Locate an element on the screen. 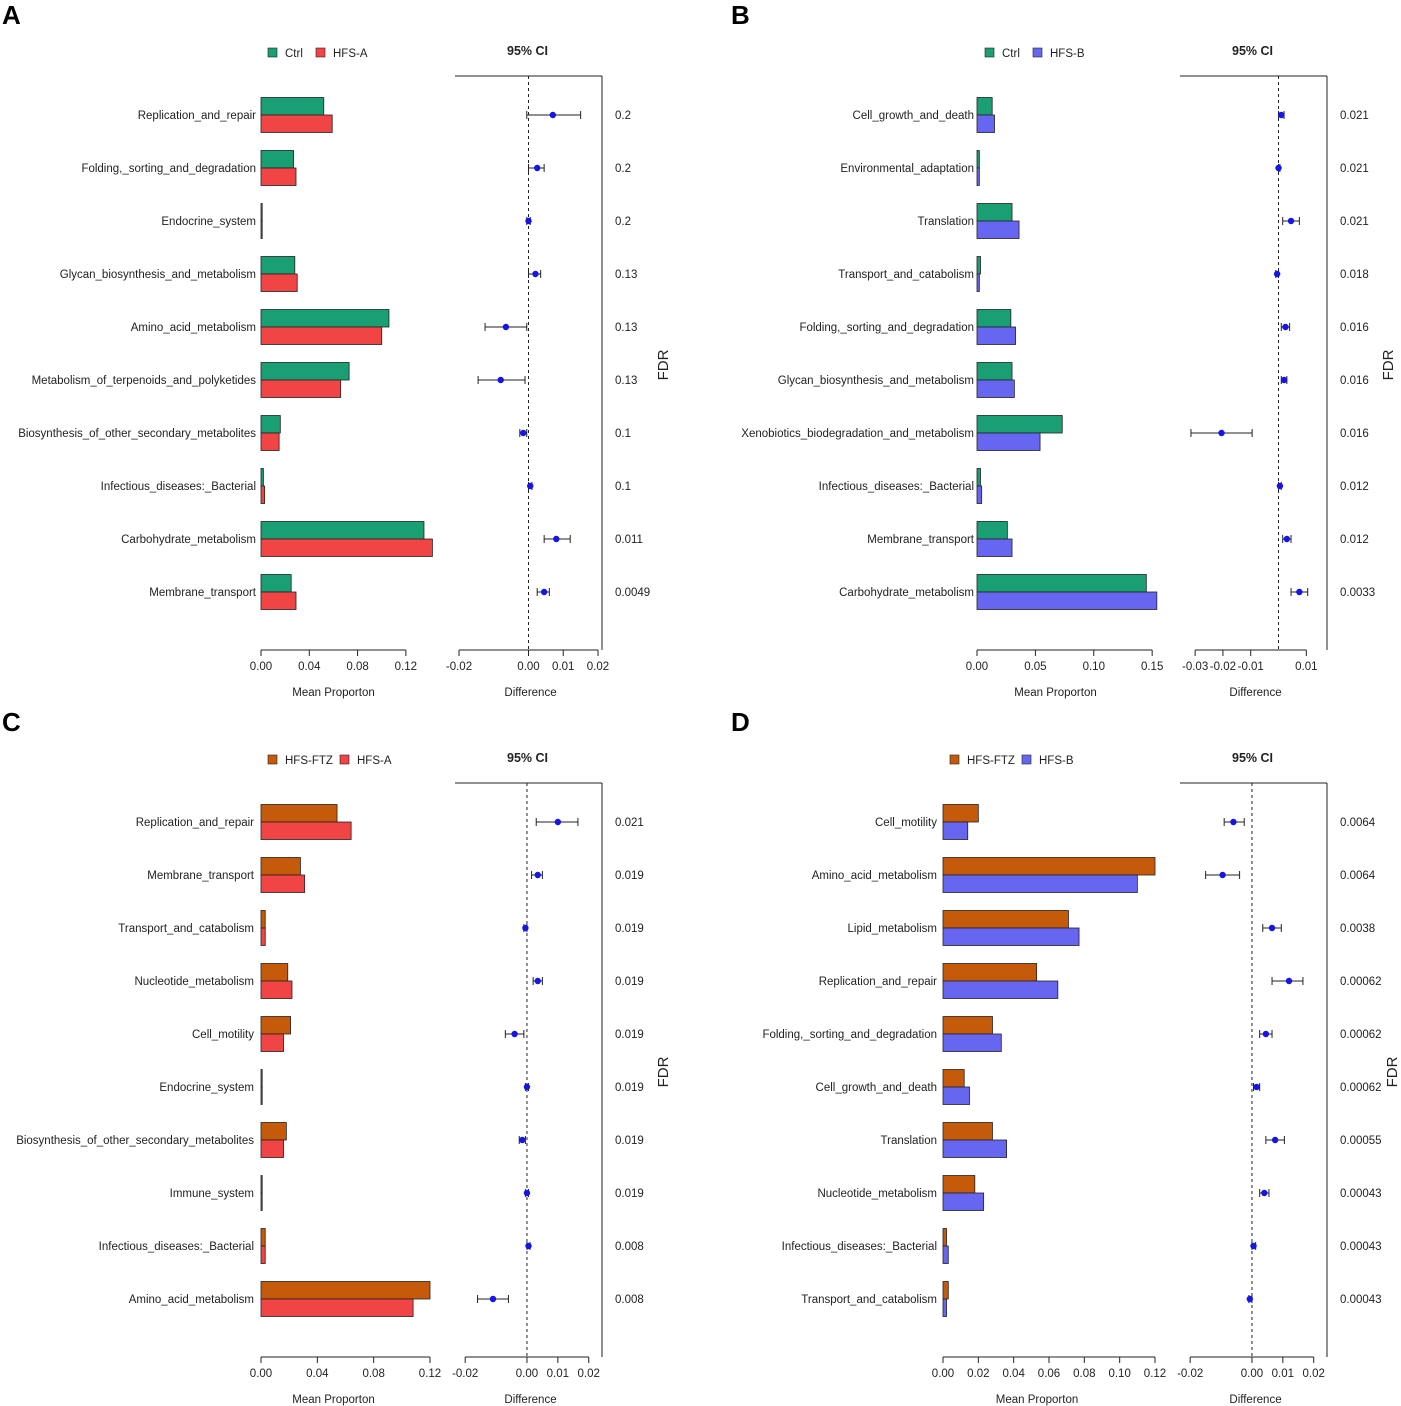  bar-tick-label: 0.10 is located at coordinates (1094, 667).